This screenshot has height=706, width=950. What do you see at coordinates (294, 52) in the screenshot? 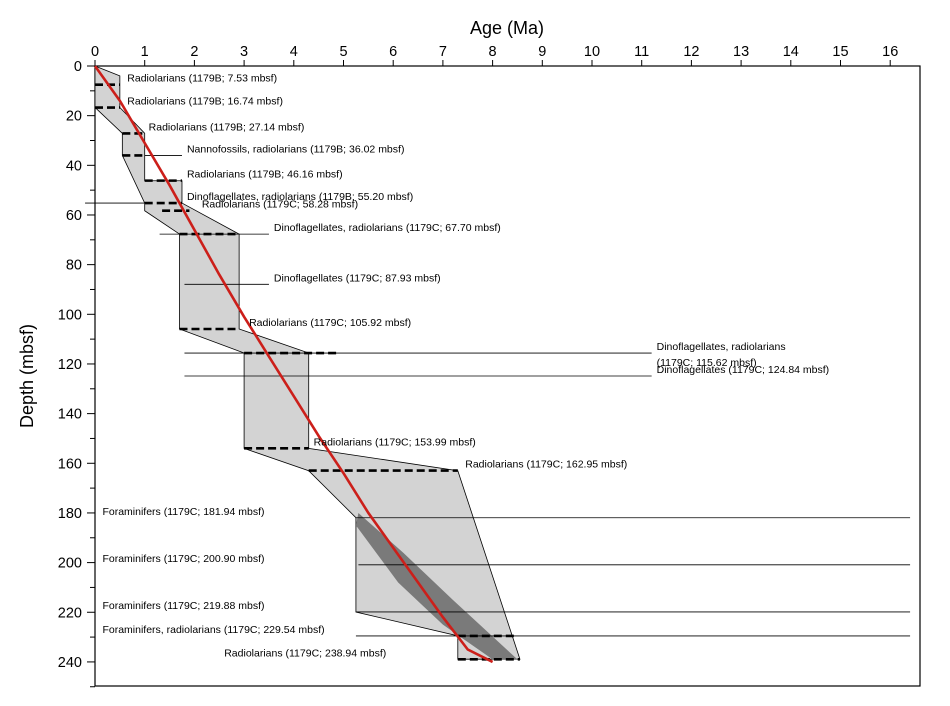
I see `x-tick-label-4: 4` at bounding box center [294, 52].